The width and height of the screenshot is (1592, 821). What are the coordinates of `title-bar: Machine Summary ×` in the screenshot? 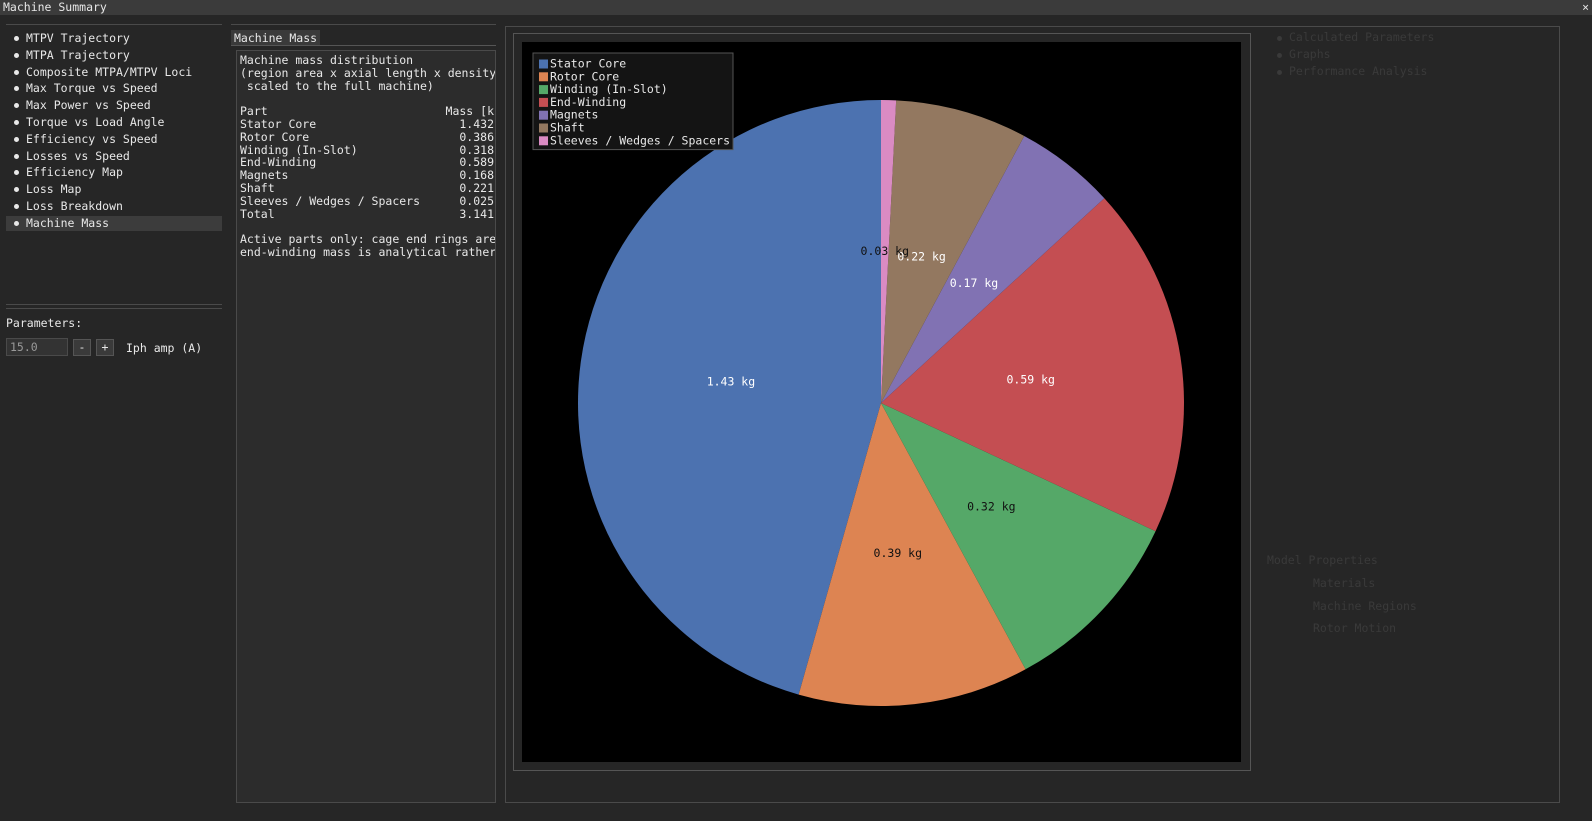 It's located at (796, 7).